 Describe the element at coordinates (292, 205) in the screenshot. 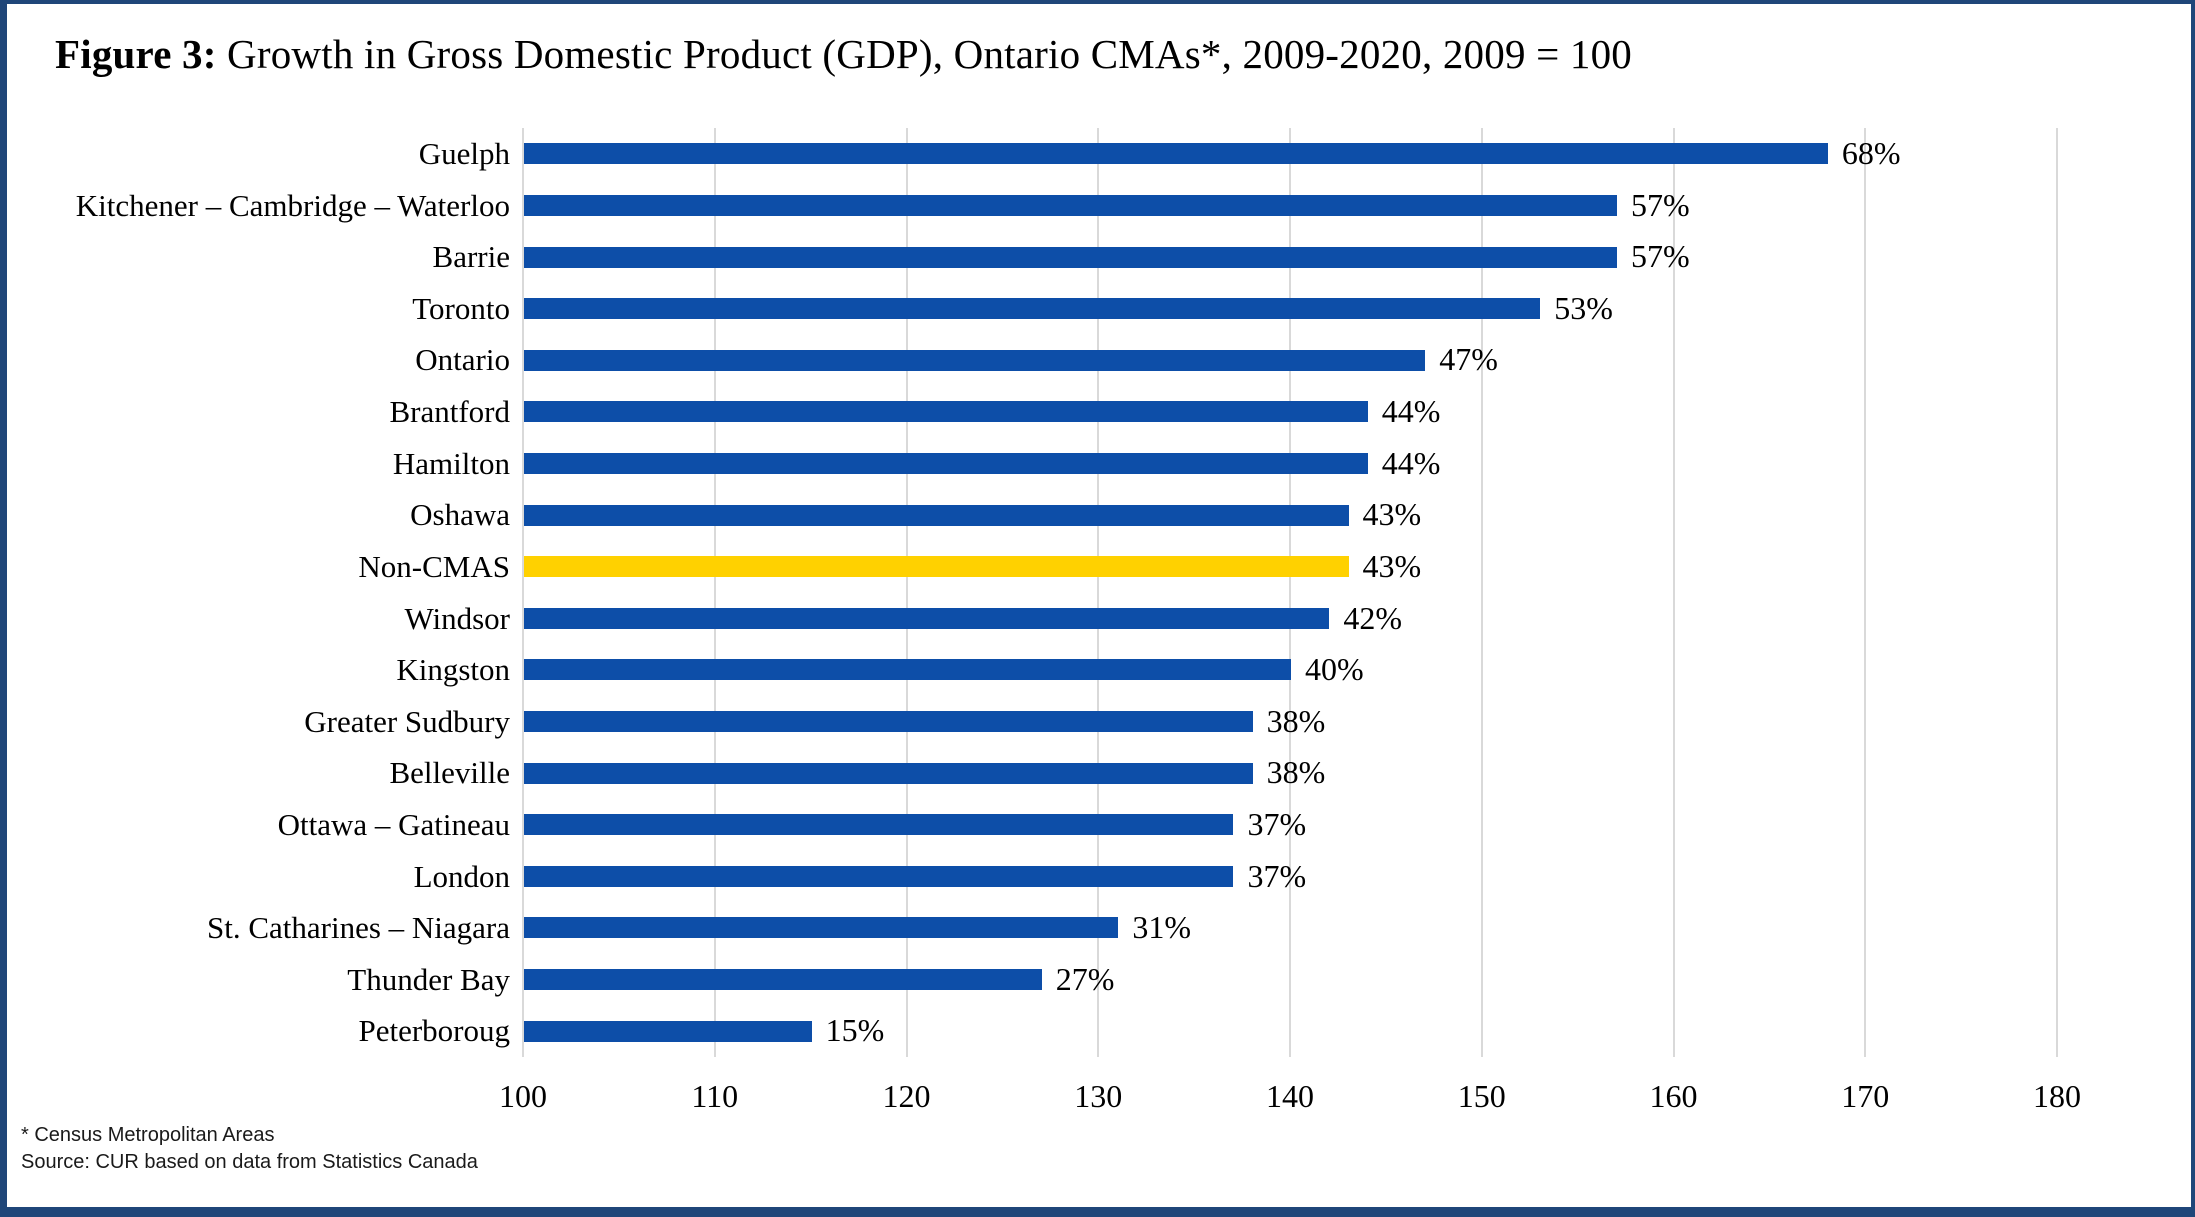

I see `category-label-kitchener-cambridge-waterloo: Kitchener – Cambridge – Waterloo` at that location.